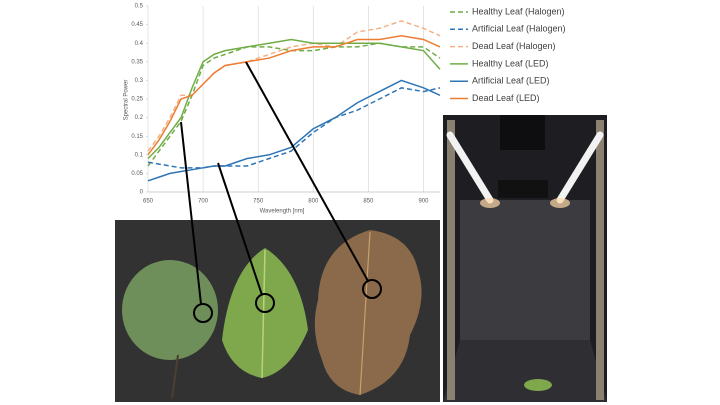 The height and width of the screenshot is (405, 720). I want to click on legend-label: Dead Leaf (LED), so click(506, 98).